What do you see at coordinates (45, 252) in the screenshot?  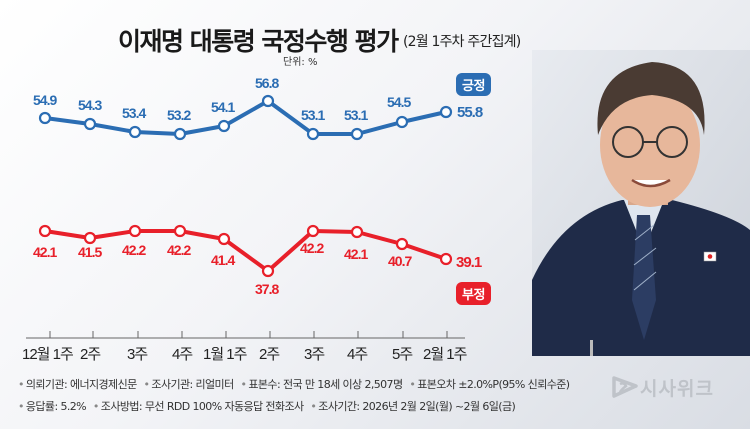 I see `neg-label-0: 42.1` at bounding box center [45, 252].